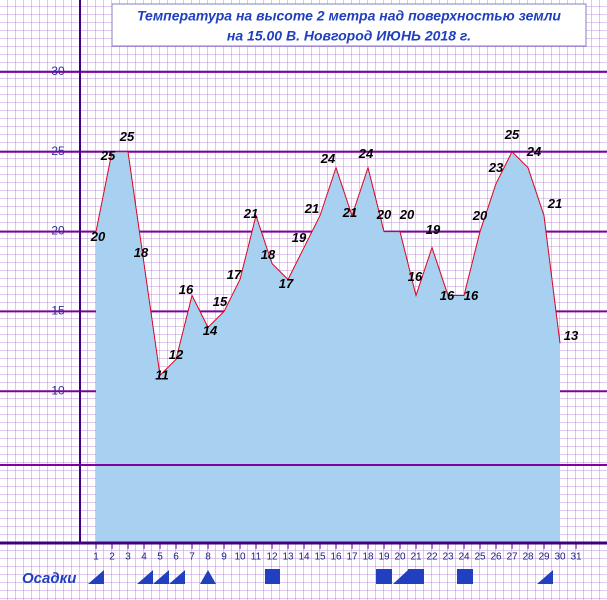 This screenshot has height=600, width=607. Describe the element at coordinates (560, 557) in the screenshot. I see `x-tick-label: 30` at that location.